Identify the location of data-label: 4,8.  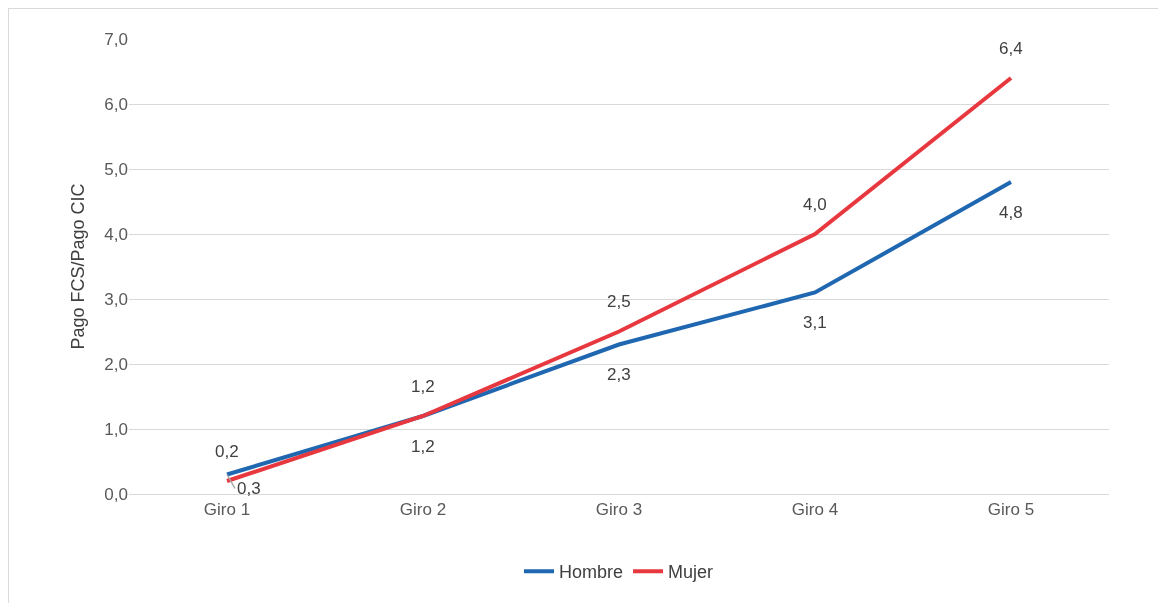
(1011, 212).